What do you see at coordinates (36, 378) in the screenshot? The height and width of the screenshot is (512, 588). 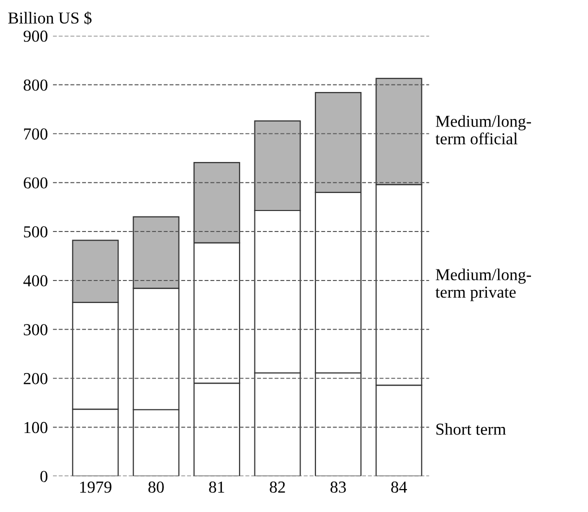 I see `y-tick-label: 200` at bounding box center [36, 378].